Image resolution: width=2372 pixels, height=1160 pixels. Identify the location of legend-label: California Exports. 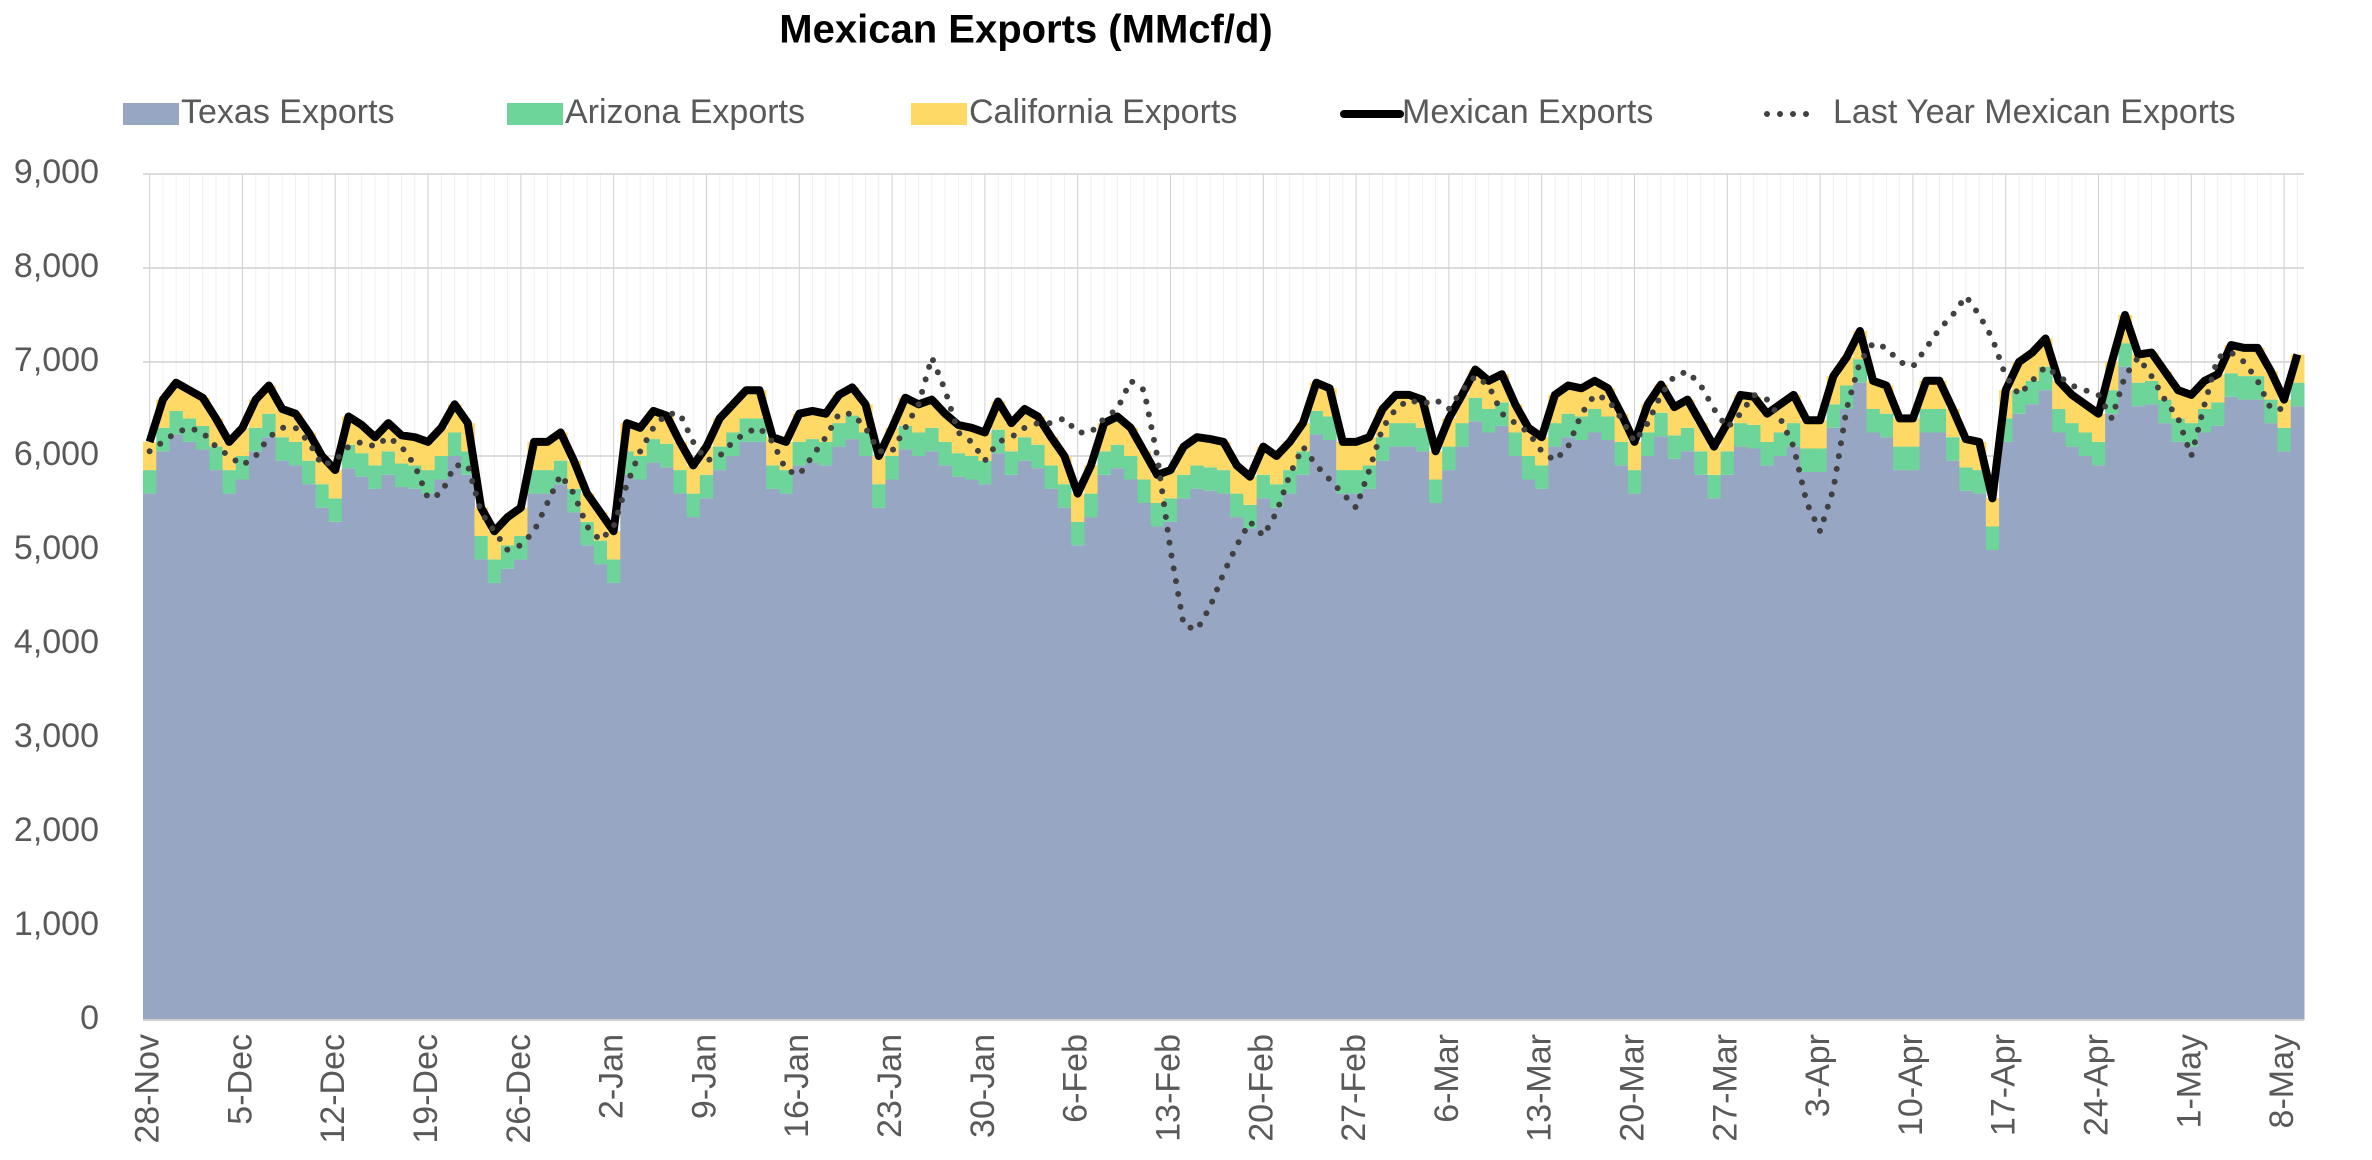
(1103, 112).